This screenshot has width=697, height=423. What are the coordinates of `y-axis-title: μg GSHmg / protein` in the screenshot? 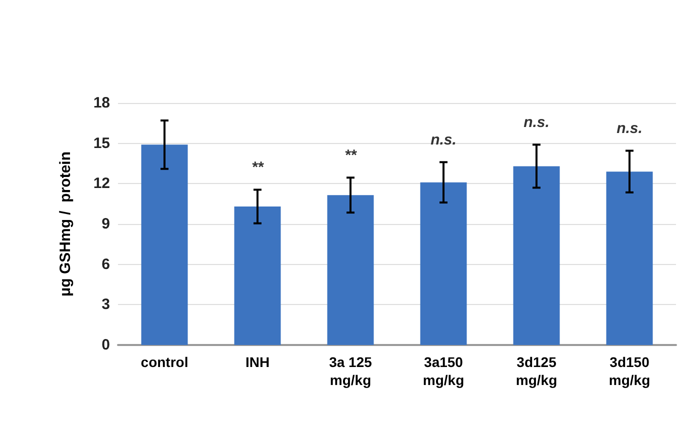 It's located at (65, 224).